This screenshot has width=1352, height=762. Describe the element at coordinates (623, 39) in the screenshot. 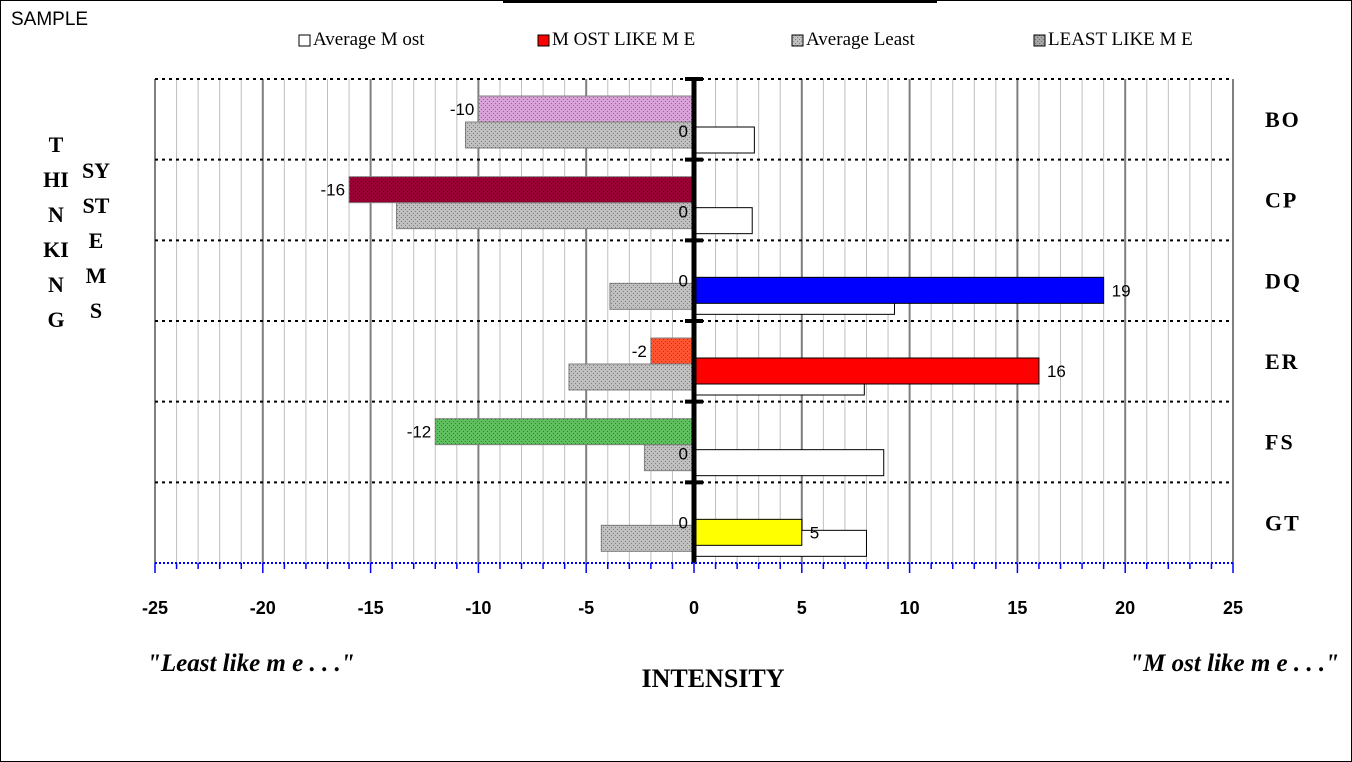

I see `legend-label-1: M OST LIKE M E` at that location.